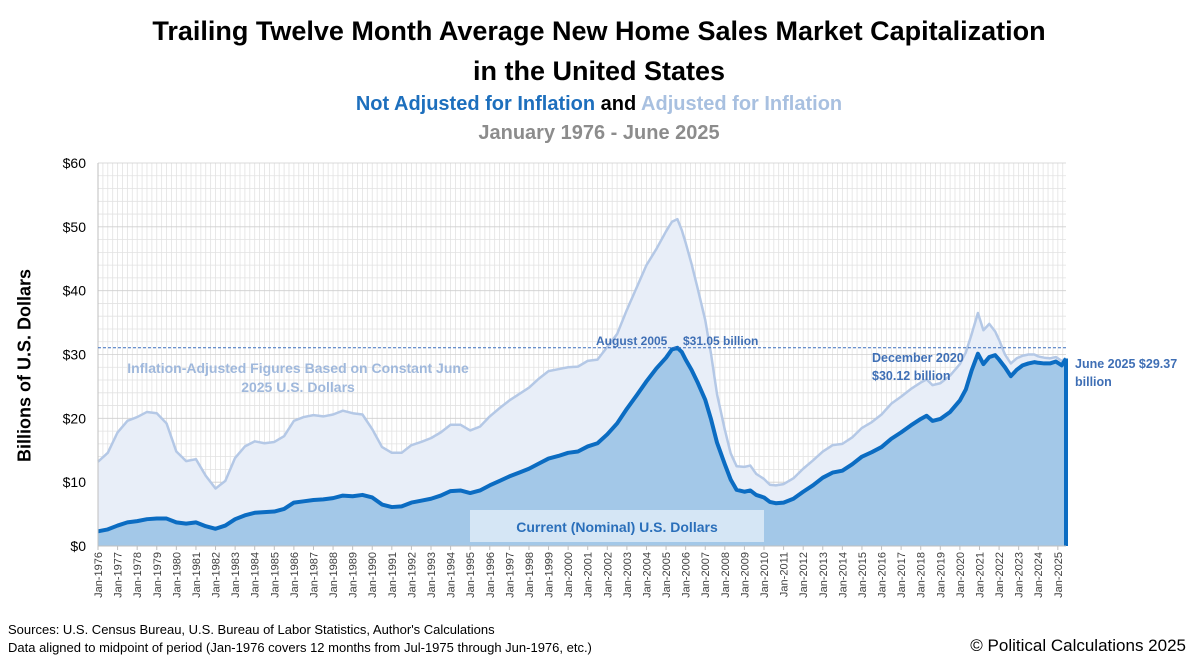 The image size is (1198, 661). What do you see at coordinates (745, 575) in the screenshot?
I see `x-tick-label: Jan-2009` at bounding box center [745, 575].